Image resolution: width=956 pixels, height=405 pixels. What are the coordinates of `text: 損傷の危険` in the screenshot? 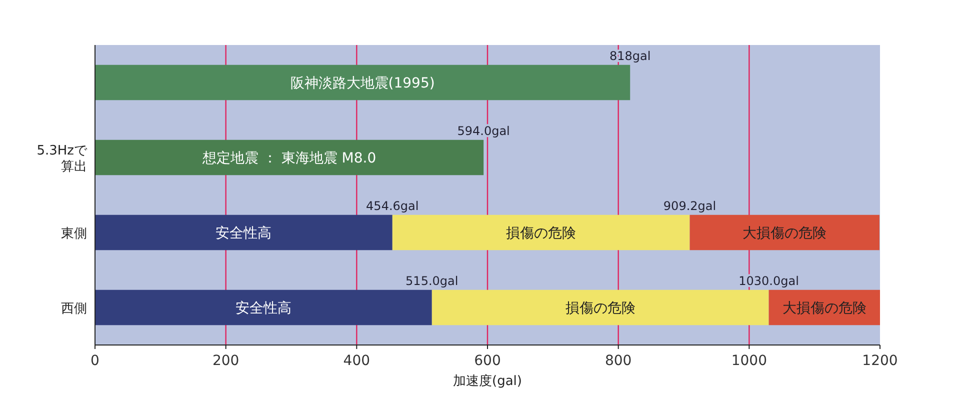 It's located at (600, 308).